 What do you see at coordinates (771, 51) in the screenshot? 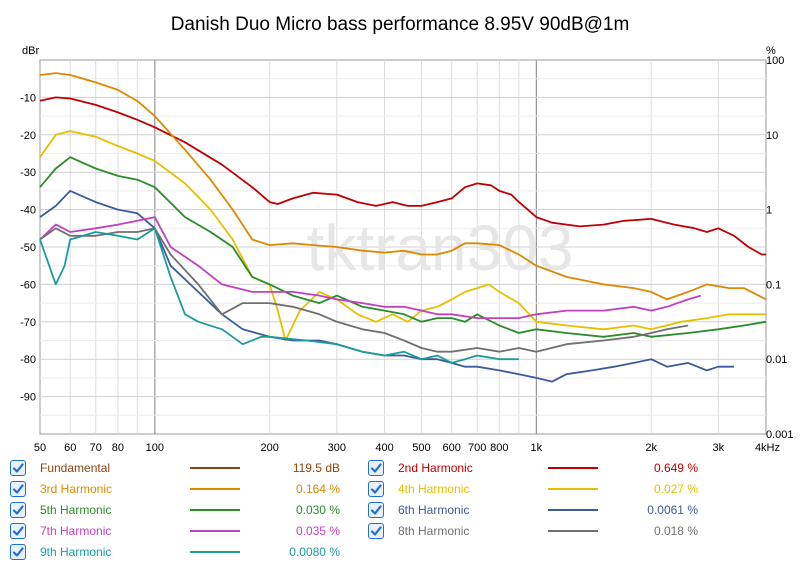
I see `right-axis-unit: %` at bounding box center [771, 51].